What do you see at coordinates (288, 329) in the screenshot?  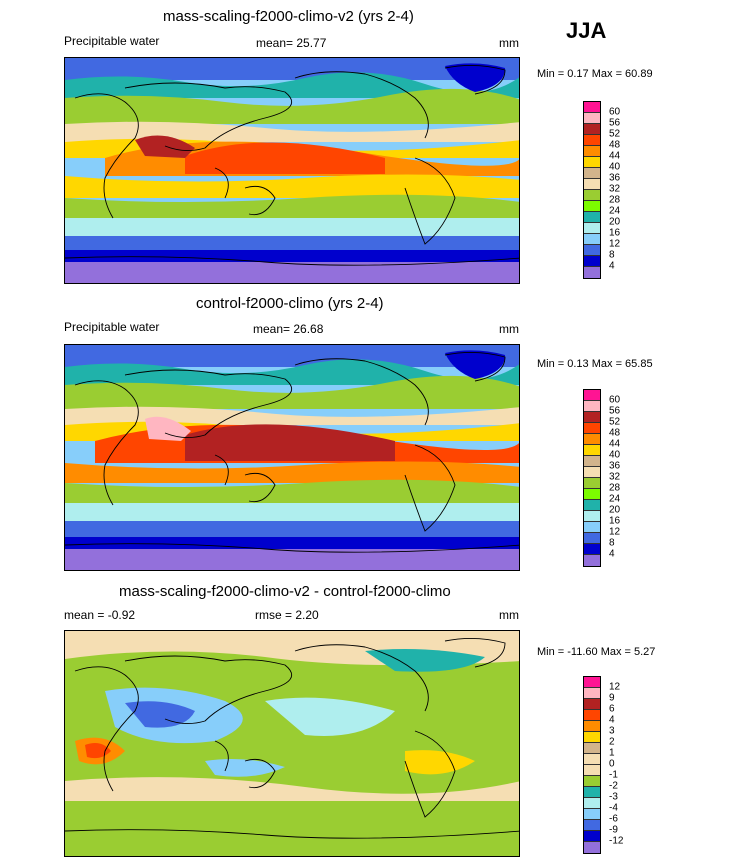 I see `panel-2-mean-label: mean= 26.68` at bounding box center [288, 329].